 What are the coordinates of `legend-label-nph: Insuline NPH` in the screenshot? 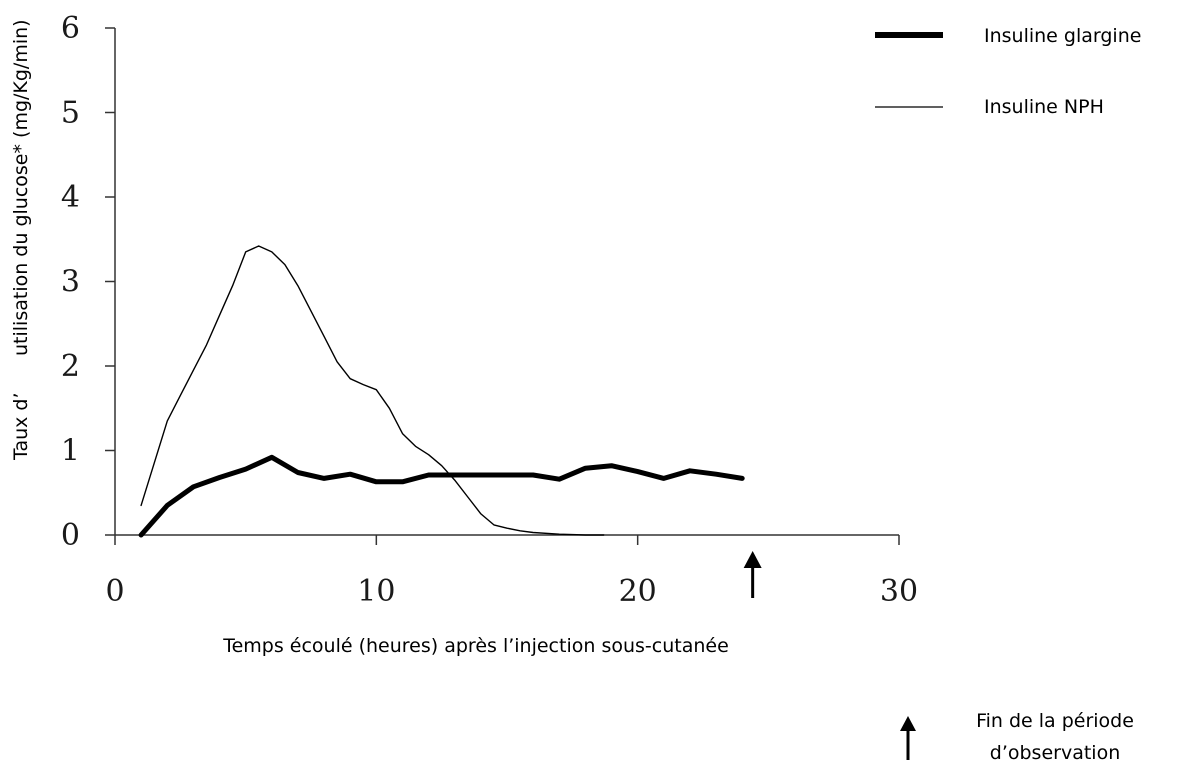 It's located at (1044, 107).